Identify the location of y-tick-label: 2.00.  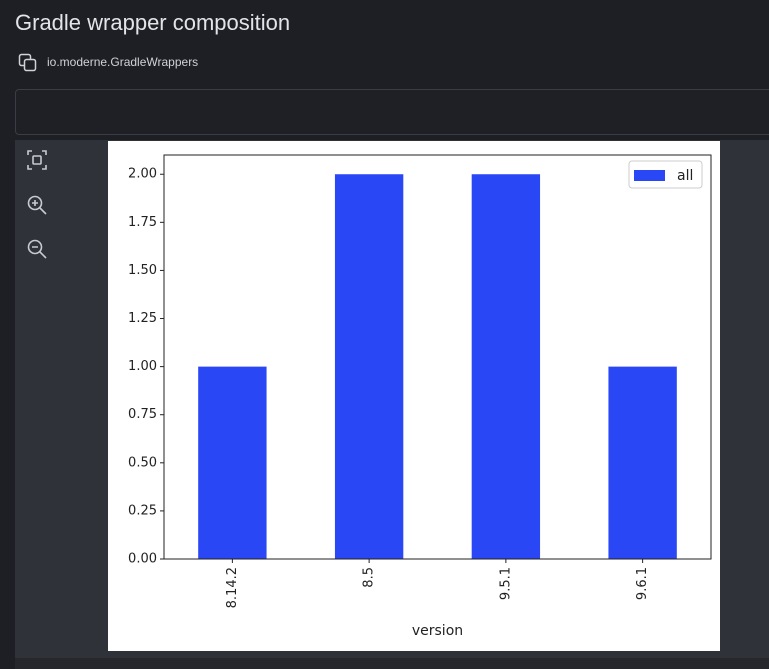
(142, 174).